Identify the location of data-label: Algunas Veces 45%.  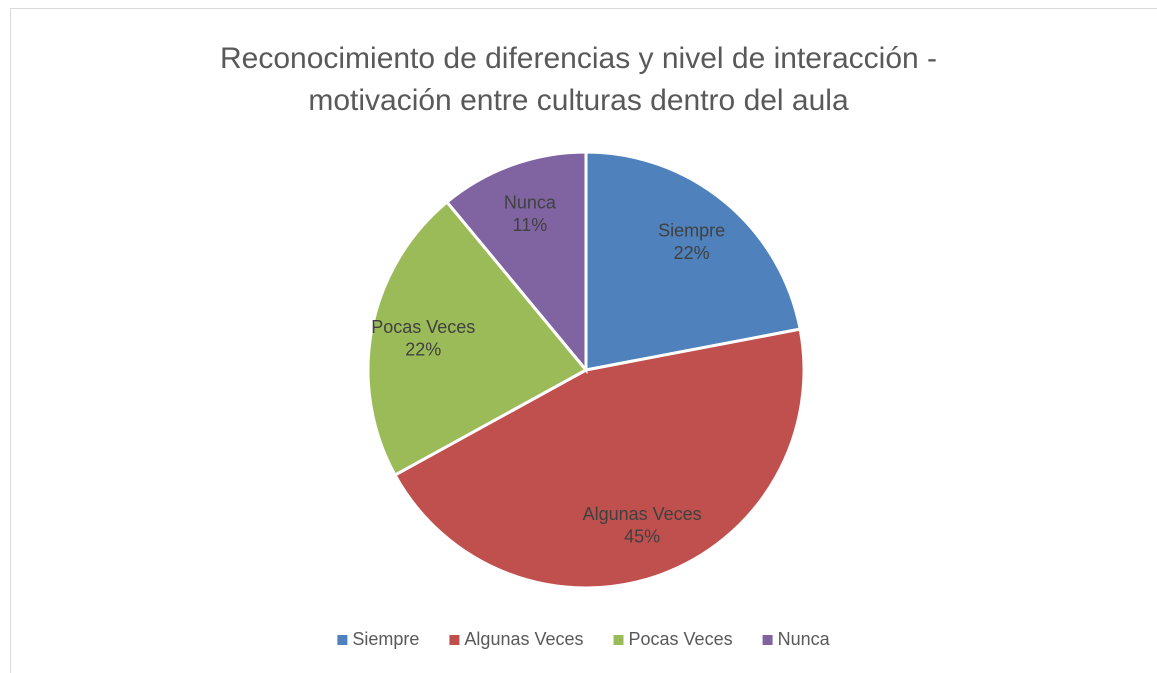
(642, 525).